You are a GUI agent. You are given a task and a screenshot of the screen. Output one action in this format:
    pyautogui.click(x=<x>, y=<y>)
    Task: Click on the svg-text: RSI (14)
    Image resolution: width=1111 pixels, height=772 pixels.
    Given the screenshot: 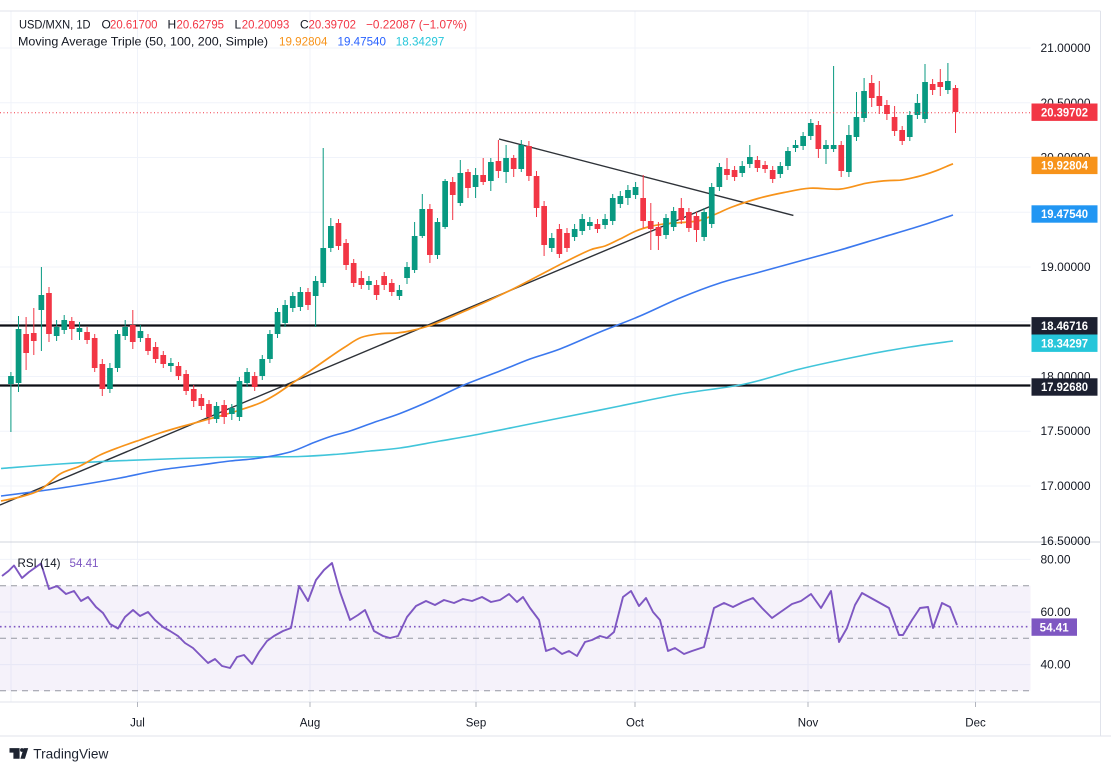 What is the action you would take?
    pyautogui.click(x=39, y=563)
    